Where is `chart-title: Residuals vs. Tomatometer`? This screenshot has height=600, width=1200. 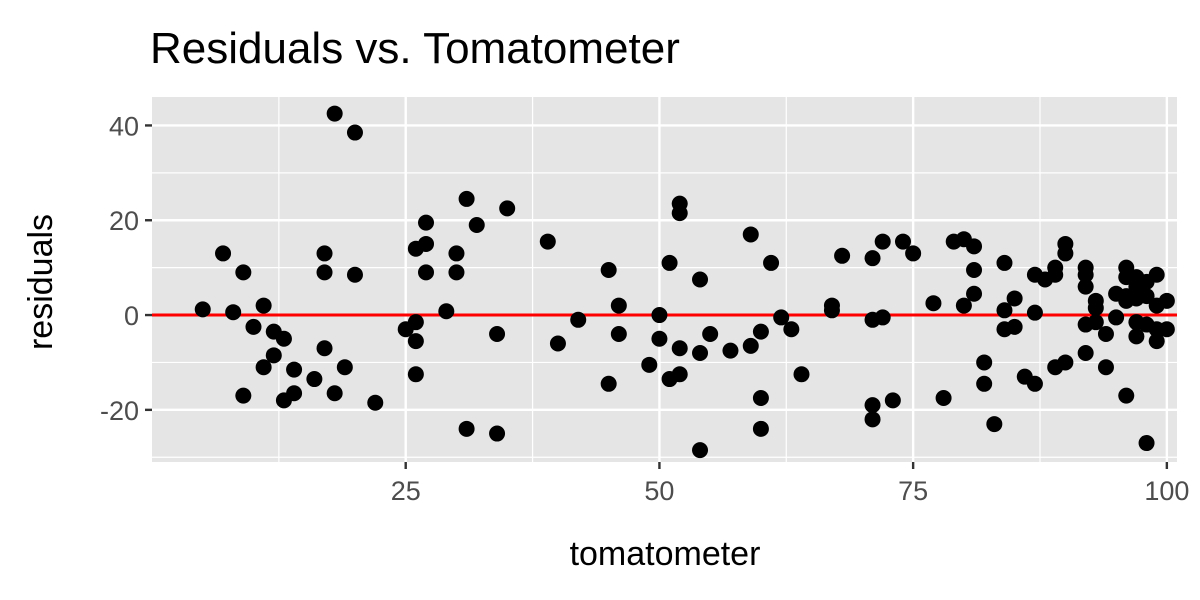 chart-title: Residuals vs. Tomatometer is located at coordinates (415, 48).